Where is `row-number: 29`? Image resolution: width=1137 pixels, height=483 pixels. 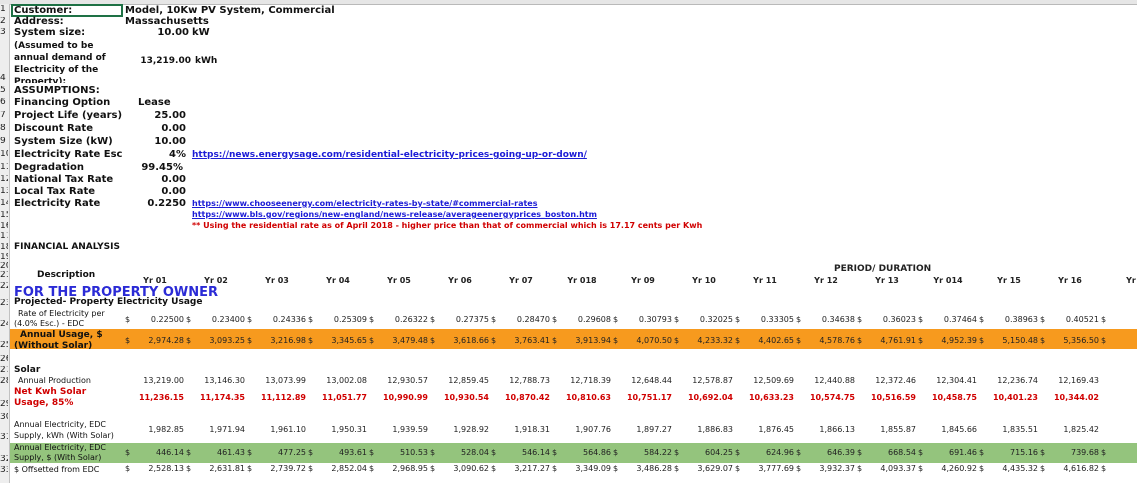 row-number: 29 is located at coordinates (4, 404).